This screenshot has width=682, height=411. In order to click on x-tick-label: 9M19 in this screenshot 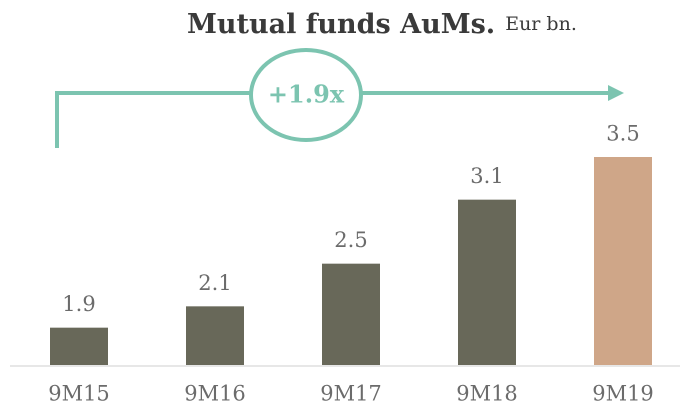, I will do `click(623, 394)`.